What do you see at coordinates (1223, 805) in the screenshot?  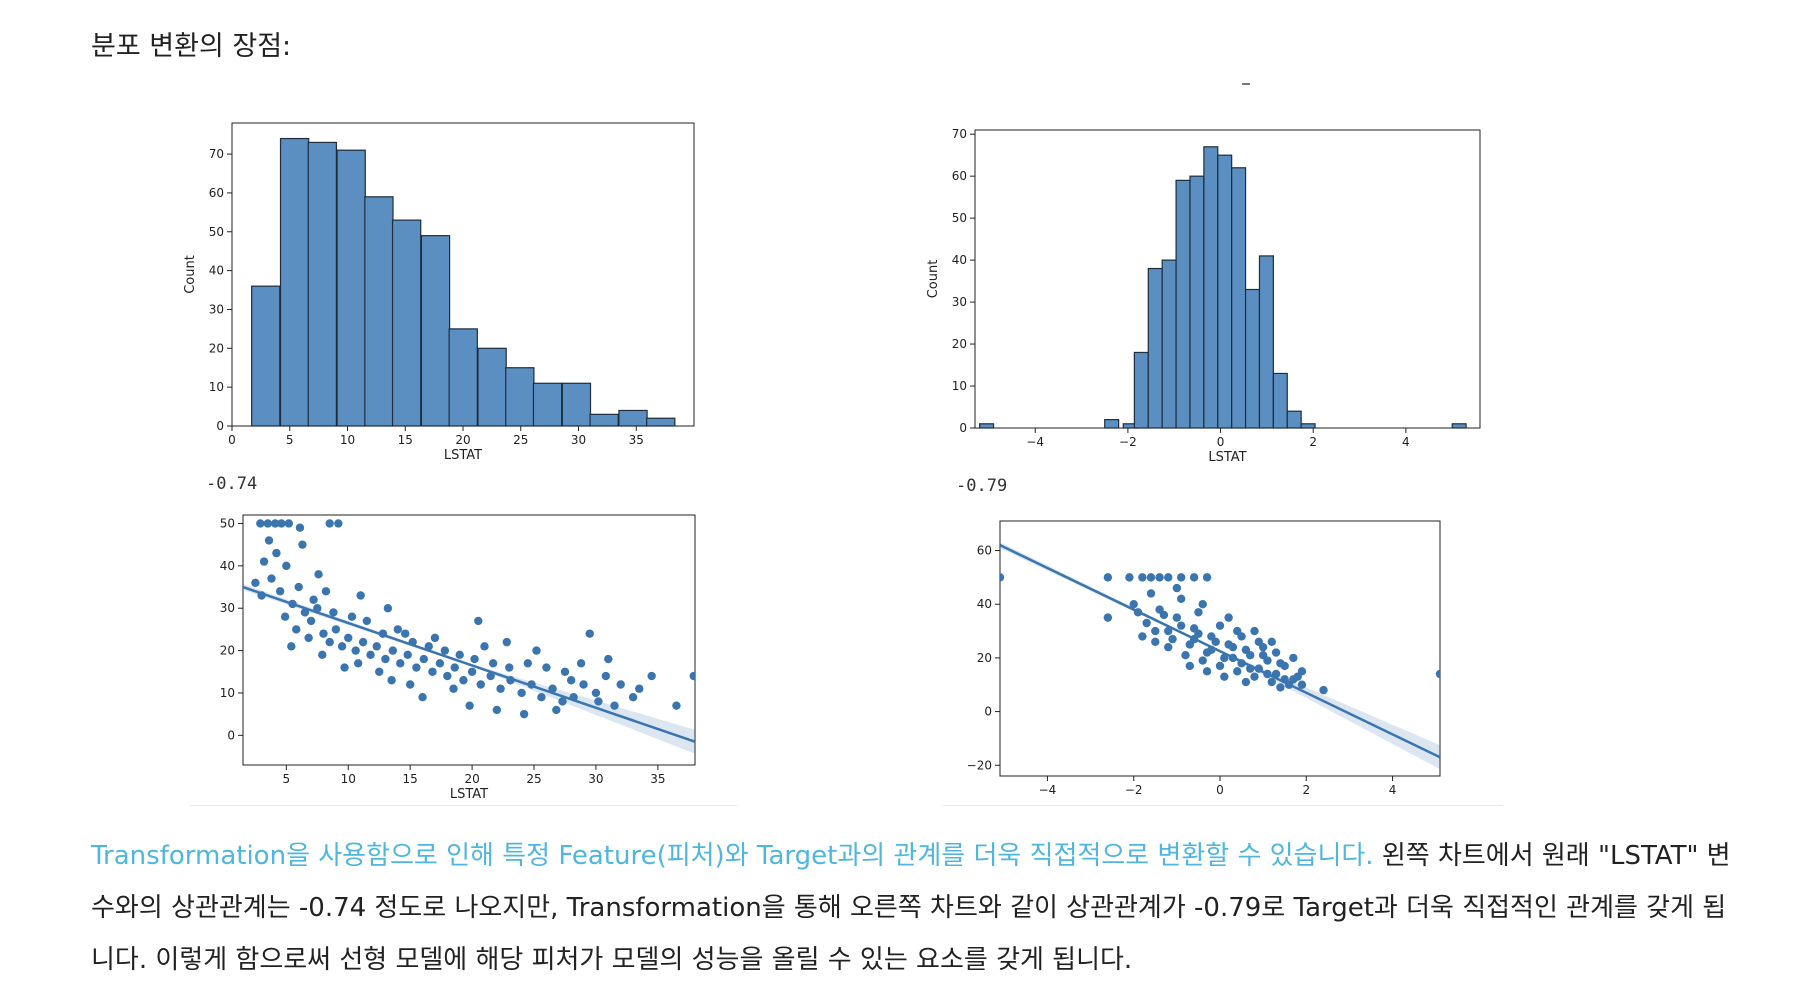 I see `divider-right` at bounding box center [1223, 805].